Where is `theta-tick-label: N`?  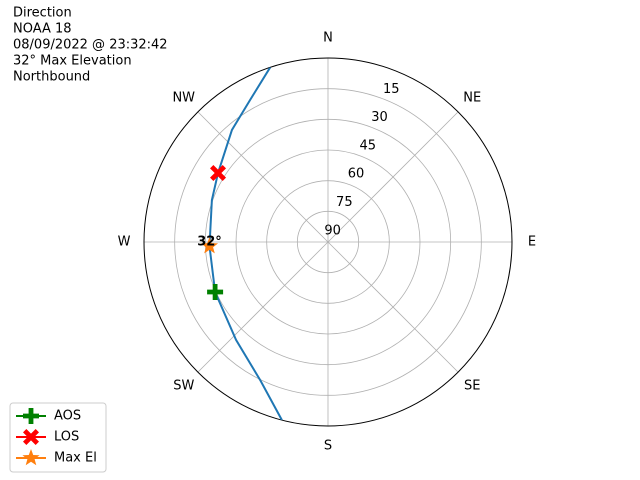
theta-tick-label: N is located at coordinates (328, 38).